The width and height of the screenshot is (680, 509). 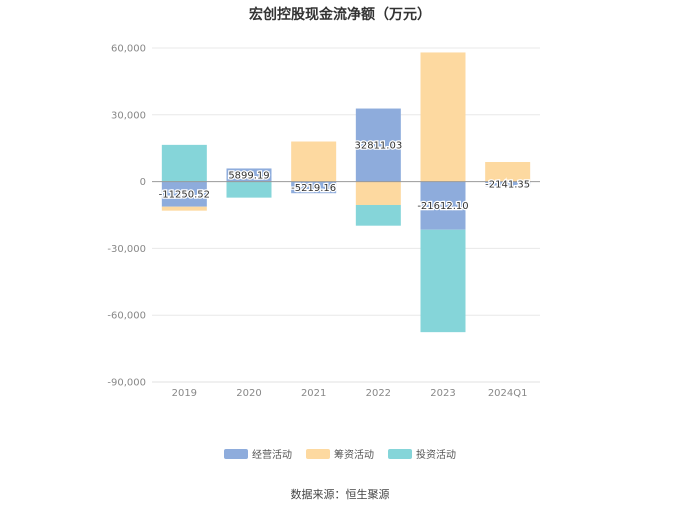 I want to click on x-tick-label: 2021, so click(x=313, y=393).